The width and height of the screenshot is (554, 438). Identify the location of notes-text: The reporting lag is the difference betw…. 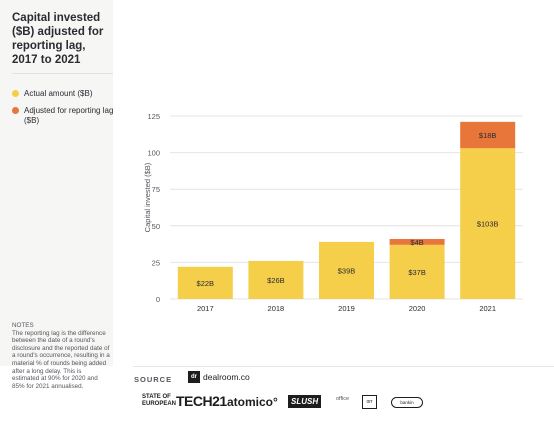
(61, 359).